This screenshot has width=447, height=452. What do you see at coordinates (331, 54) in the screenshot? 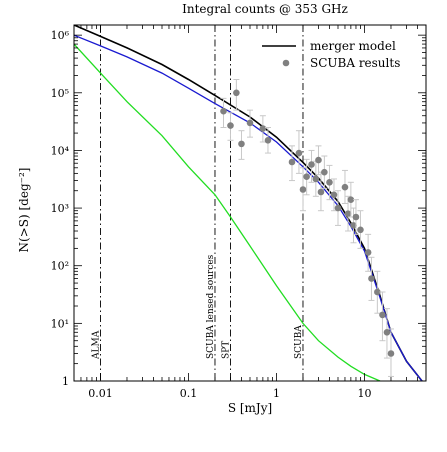
I see `legend: merger model SCUBA results` at bounding box center [331, 54].